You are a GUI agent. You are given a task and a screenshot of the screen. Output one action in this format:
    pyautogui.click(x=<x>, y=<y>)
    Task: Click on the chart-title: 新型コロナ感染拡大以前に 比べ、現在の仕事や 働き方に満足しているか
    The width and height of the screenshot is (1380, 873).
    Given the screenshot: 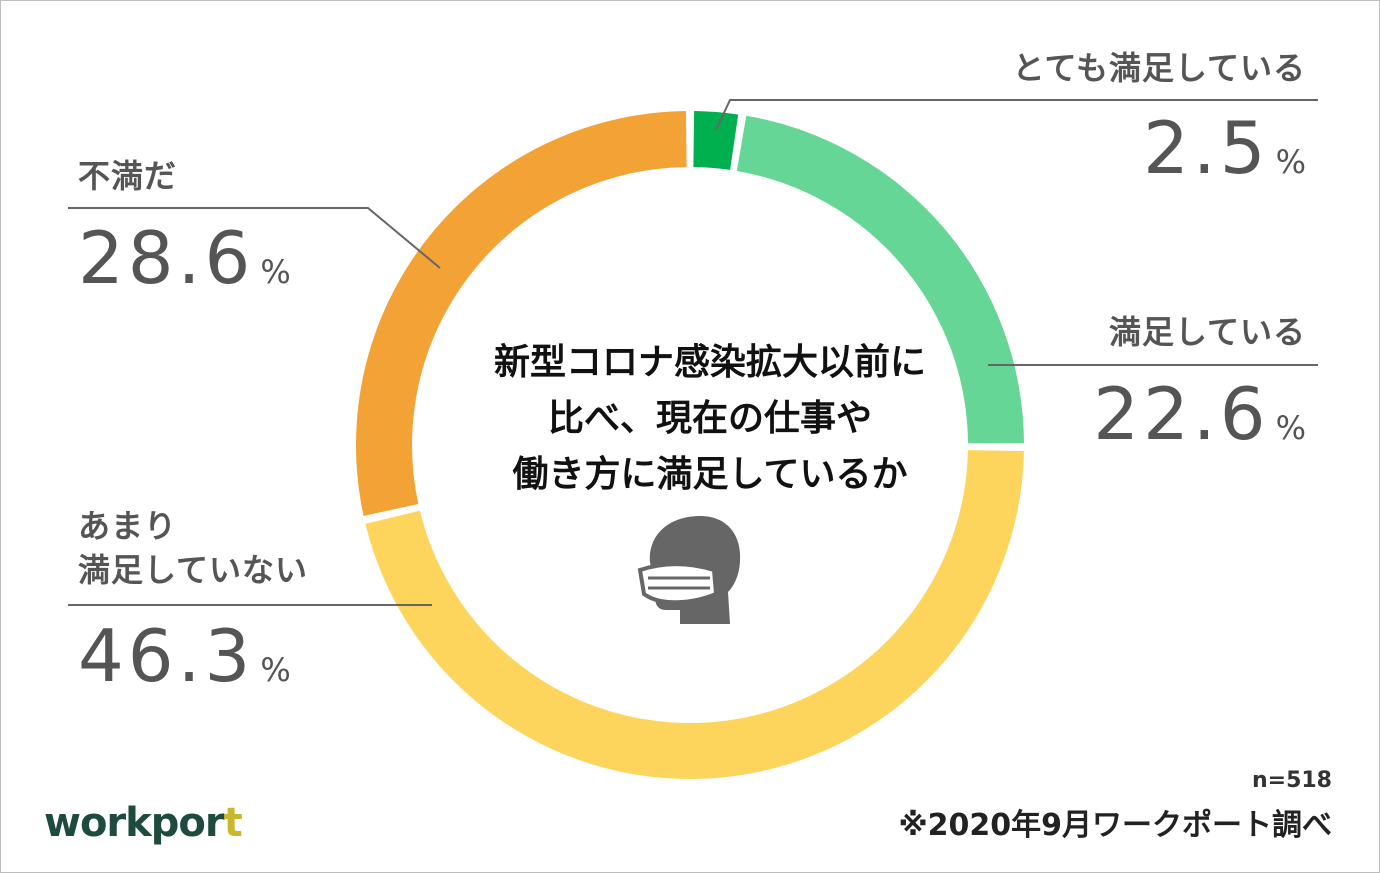 What is the action you would take?
    pyautogui.click(x=710, y=419)
    